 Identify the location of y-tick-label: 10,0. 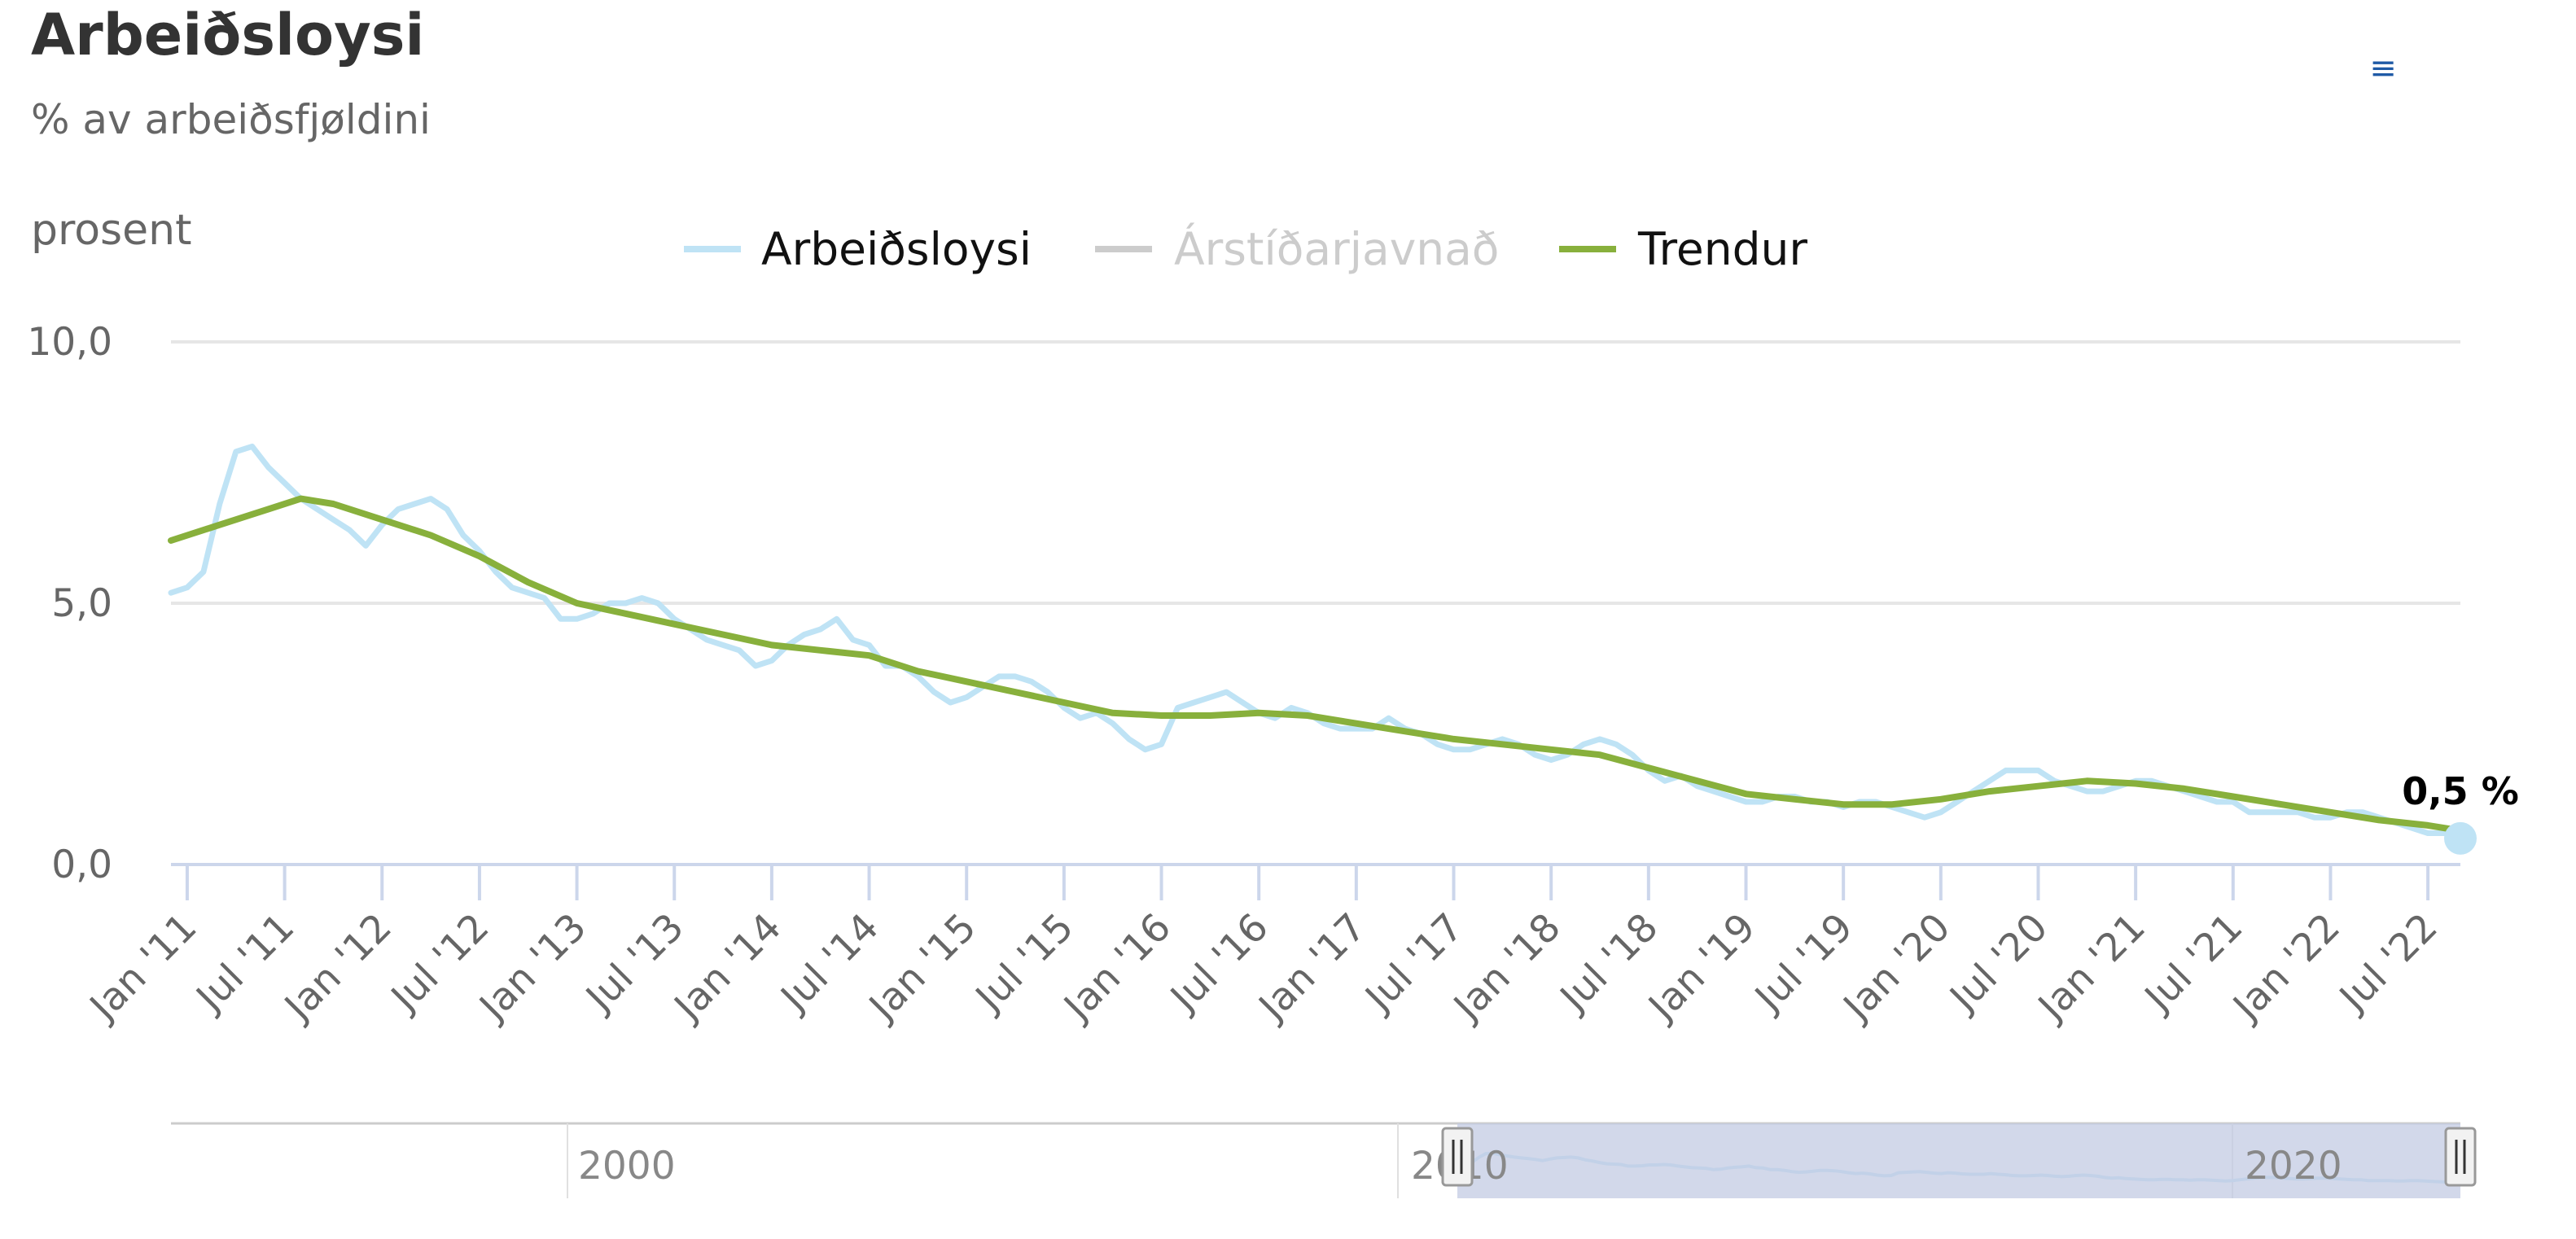
(69, 342).